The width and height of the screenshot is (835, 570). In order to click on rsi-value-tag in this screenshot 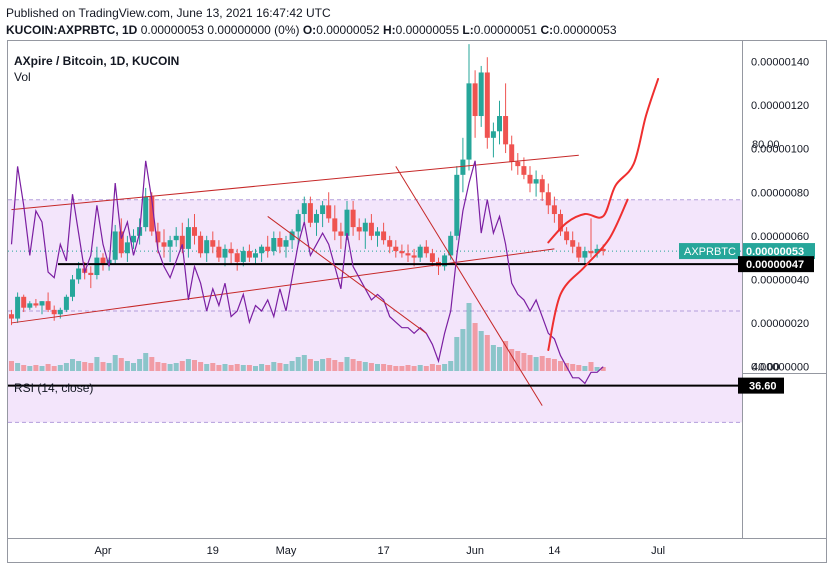, I will do `click(761, 385)`.